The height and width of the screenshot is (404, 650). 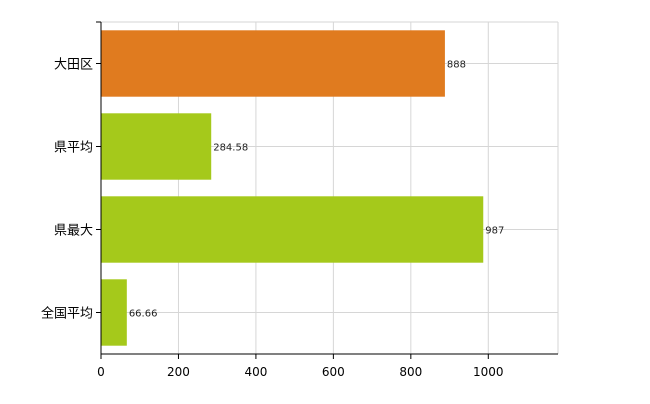 I want to click on x-tick-label: 200, so click(x=178, y=372).